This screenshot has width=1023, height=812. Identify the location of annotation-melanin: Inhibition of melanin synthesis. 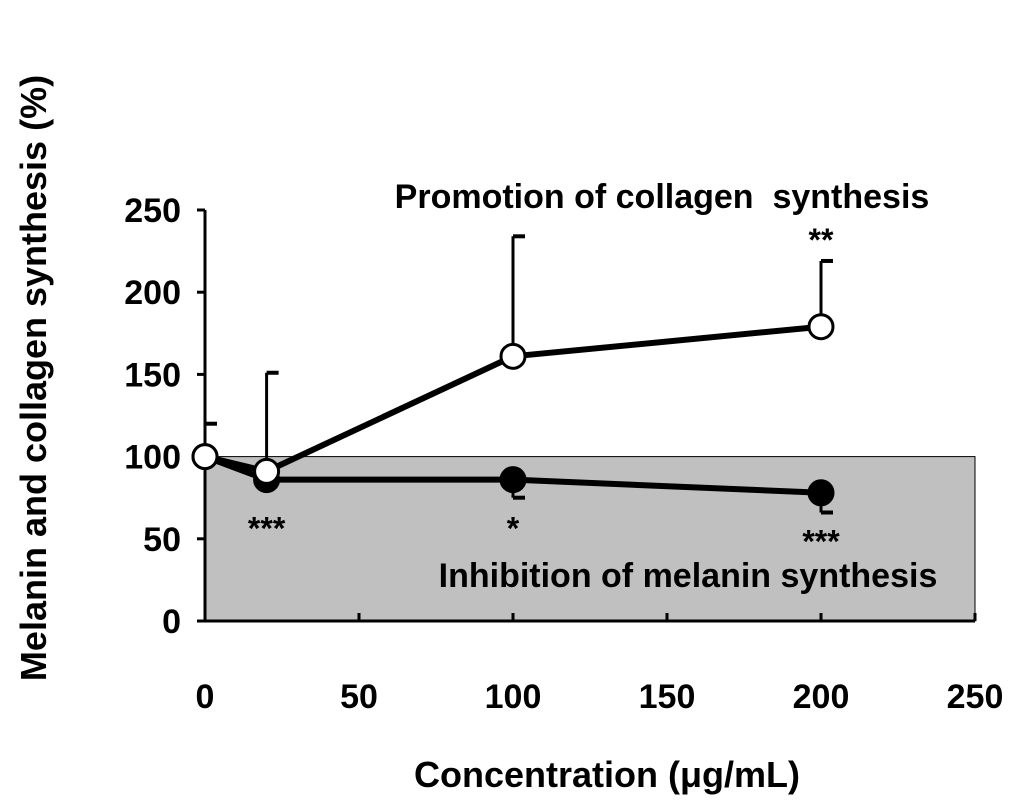
(688, 576).